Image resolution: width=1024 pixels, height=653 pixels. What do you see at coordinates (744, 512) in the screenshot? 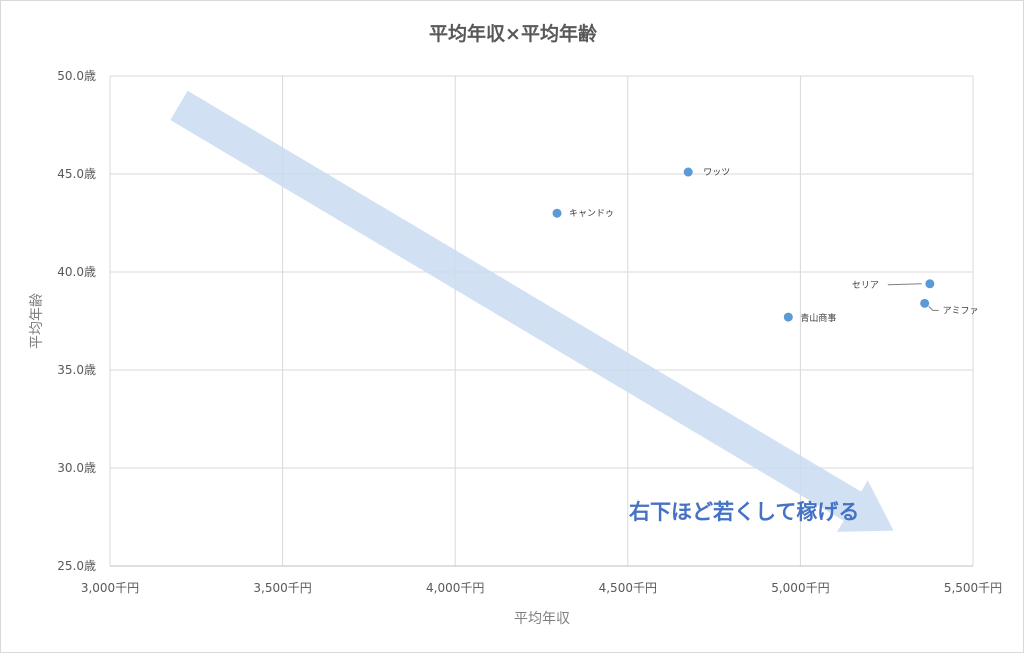
I see `annotation-callout: 右下ほど若くして稼げる` at bounding box center [744, 512].